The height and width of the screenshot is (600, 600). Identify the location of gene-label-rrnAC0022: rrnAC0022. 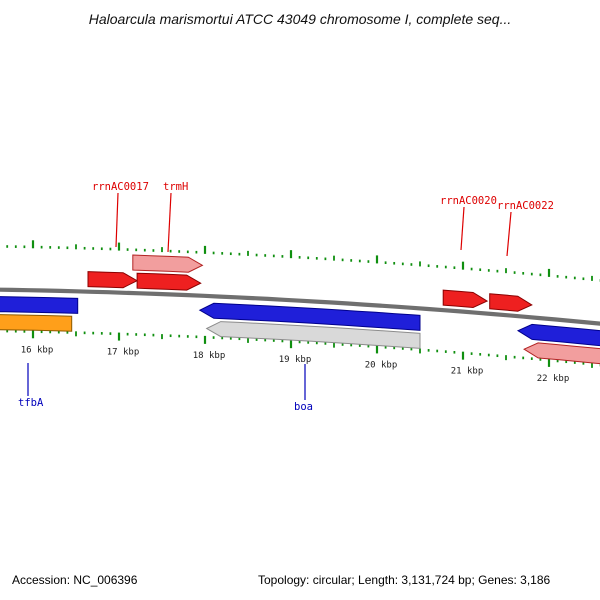
(525, 206).